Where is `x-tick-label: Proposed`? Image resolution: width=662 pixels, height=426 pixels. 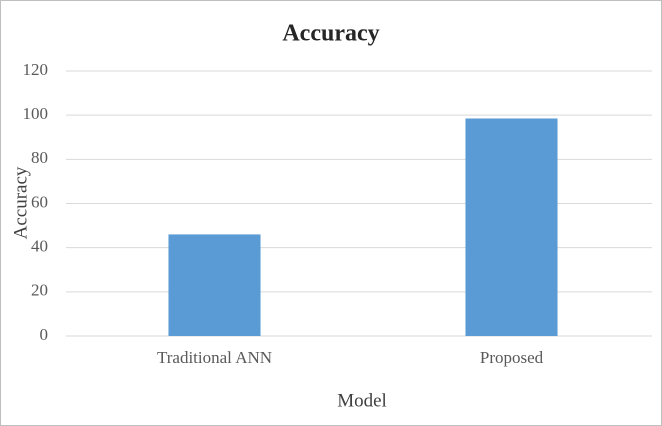
x-tick-label: Proposed is located at coordinates (512, 357).